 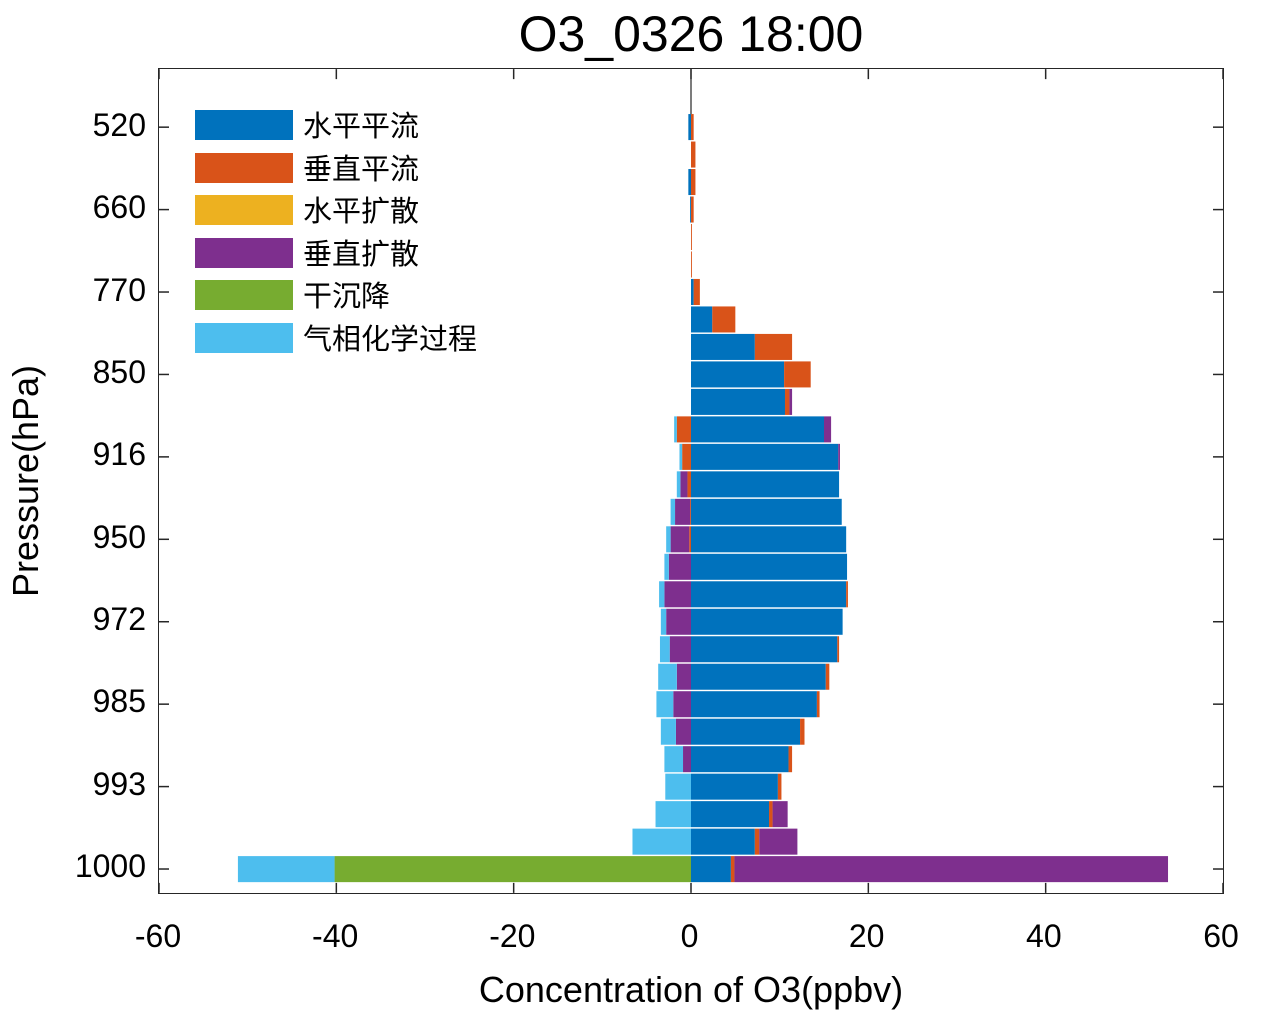 What do you see at coordinates (119, 372) in the screenshot?
I see `y-tick-label: 850` at bounding box center [119, 372].